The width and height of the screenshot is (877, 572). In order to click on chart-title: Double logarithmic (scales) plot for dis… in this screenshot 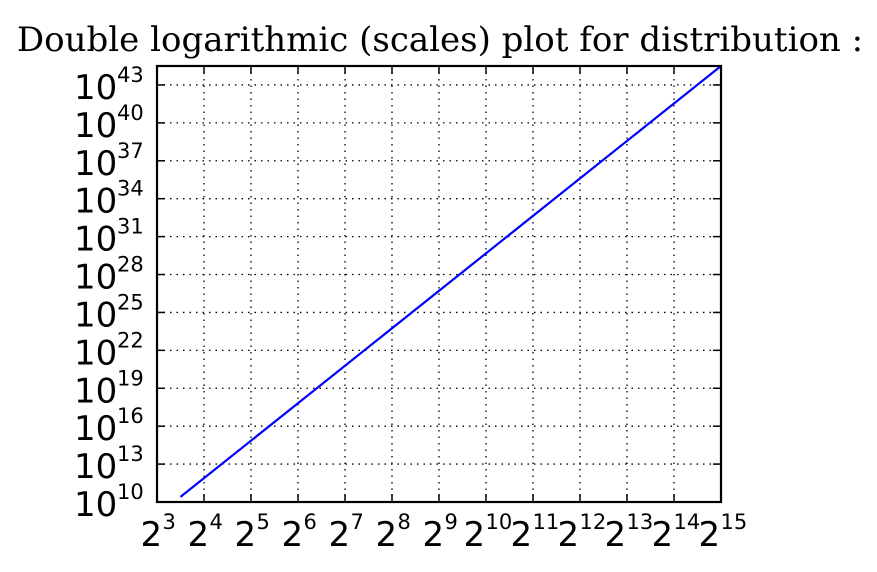, I will do `click(440, 40)`.